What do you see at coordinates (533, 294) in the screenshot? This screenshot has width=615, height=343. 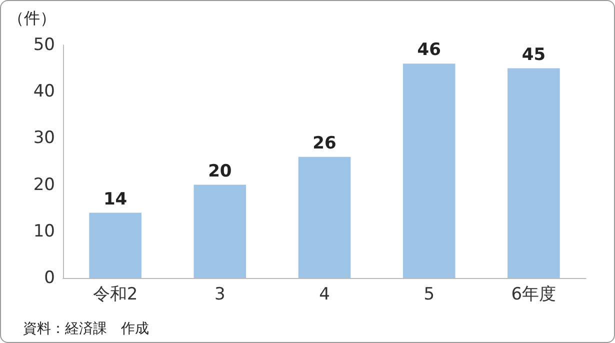 I see `x-tick-label: 6年度` at bounding box center [533, 294].